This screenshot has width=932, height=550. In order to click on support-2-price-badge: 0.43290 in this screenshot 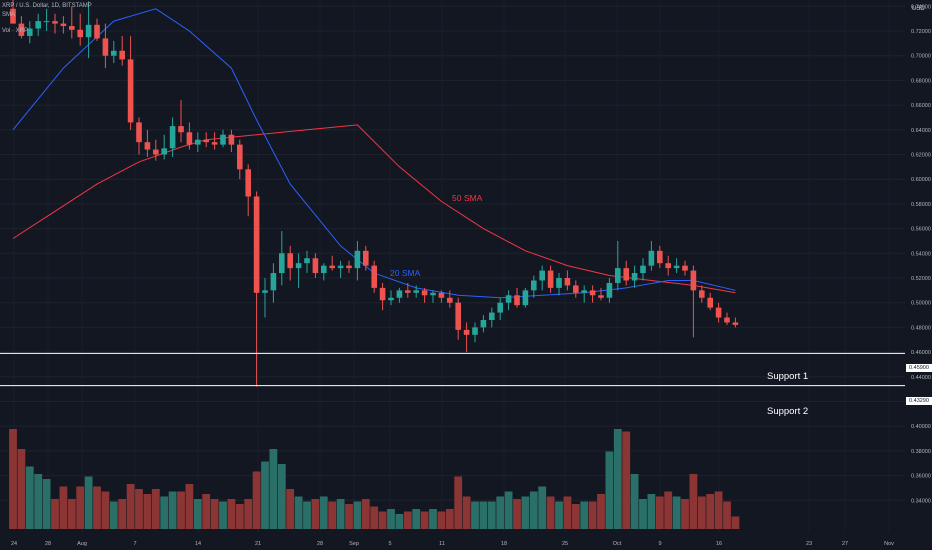, I will do `click(919, 401)`.